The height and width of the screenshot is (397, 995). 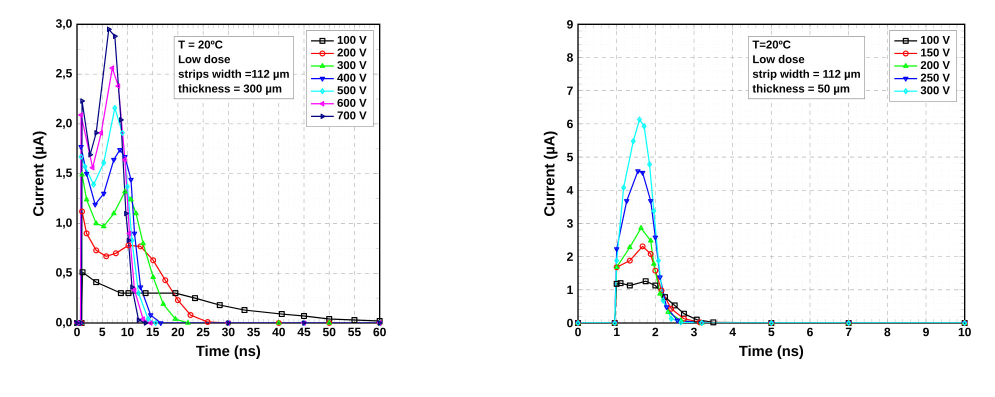 What do you see at coordinates (64, 24) in the screenshot?
I see `y-tick-label: 3,0` at bounding box center [64, 24].